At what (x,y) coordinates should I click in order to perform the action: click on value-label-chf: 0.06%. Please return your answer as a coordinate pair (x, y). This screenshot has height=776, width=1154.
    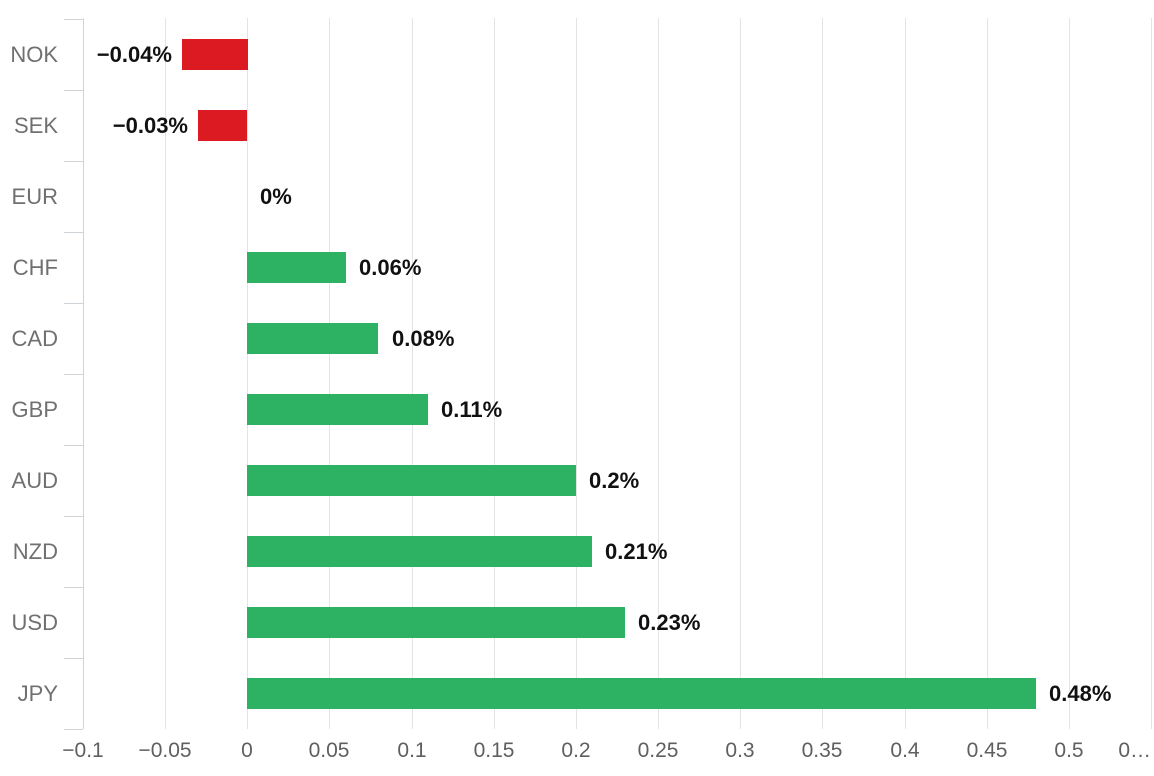
    Looking at the image, I should click on (390, 267).